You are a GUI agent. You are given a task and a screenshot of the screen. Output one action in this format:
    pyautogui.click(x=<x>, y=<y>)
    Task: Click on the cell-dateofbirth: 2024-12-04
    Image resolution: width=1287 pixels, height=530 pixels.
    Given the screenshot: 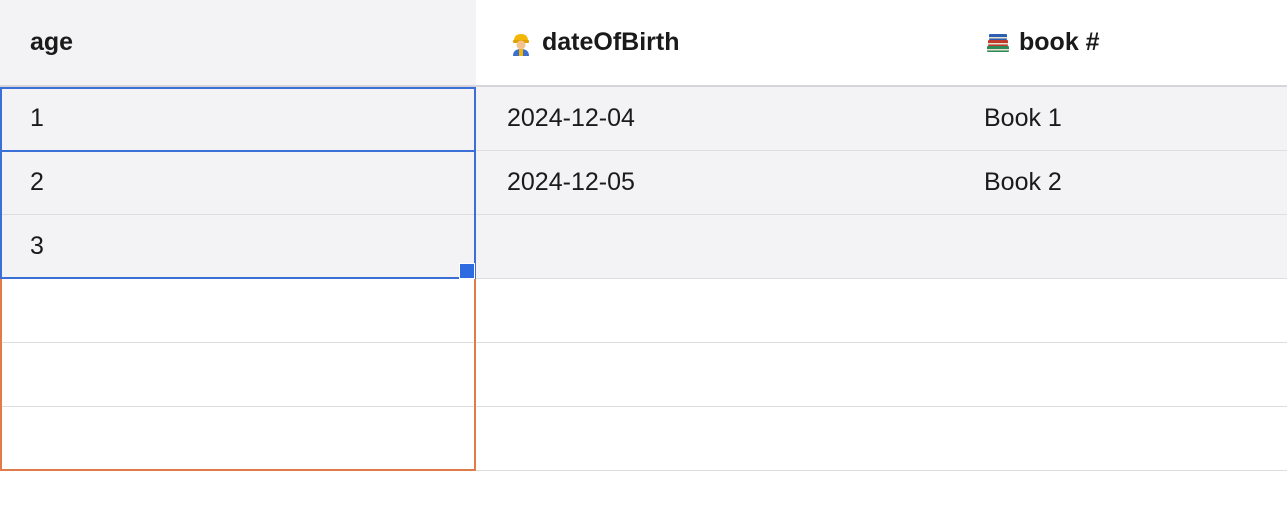 What is the action you would take?
    pyautogui.click(x=571, y=118)
    